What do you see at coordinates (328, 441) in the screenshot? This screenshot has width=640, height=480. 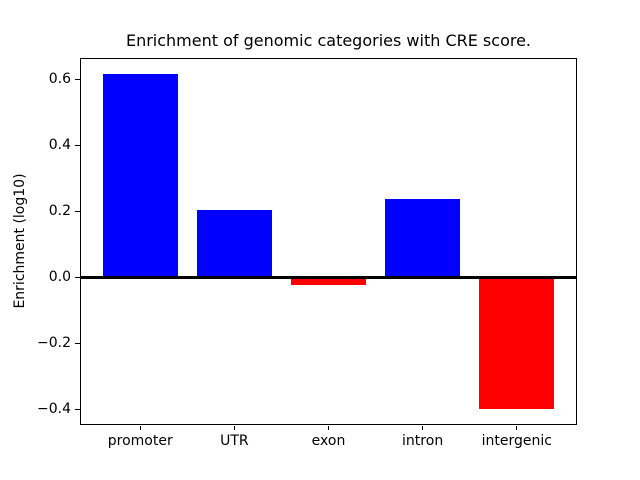 I see `x-tick-label: exon` at bounding box center [328, 441].